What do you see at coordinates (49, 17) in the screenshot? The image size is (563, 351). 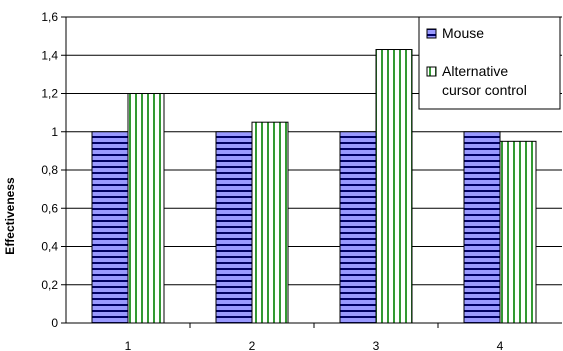 I see `y-tick-label: 1,6` at bounding box center [49, 17].